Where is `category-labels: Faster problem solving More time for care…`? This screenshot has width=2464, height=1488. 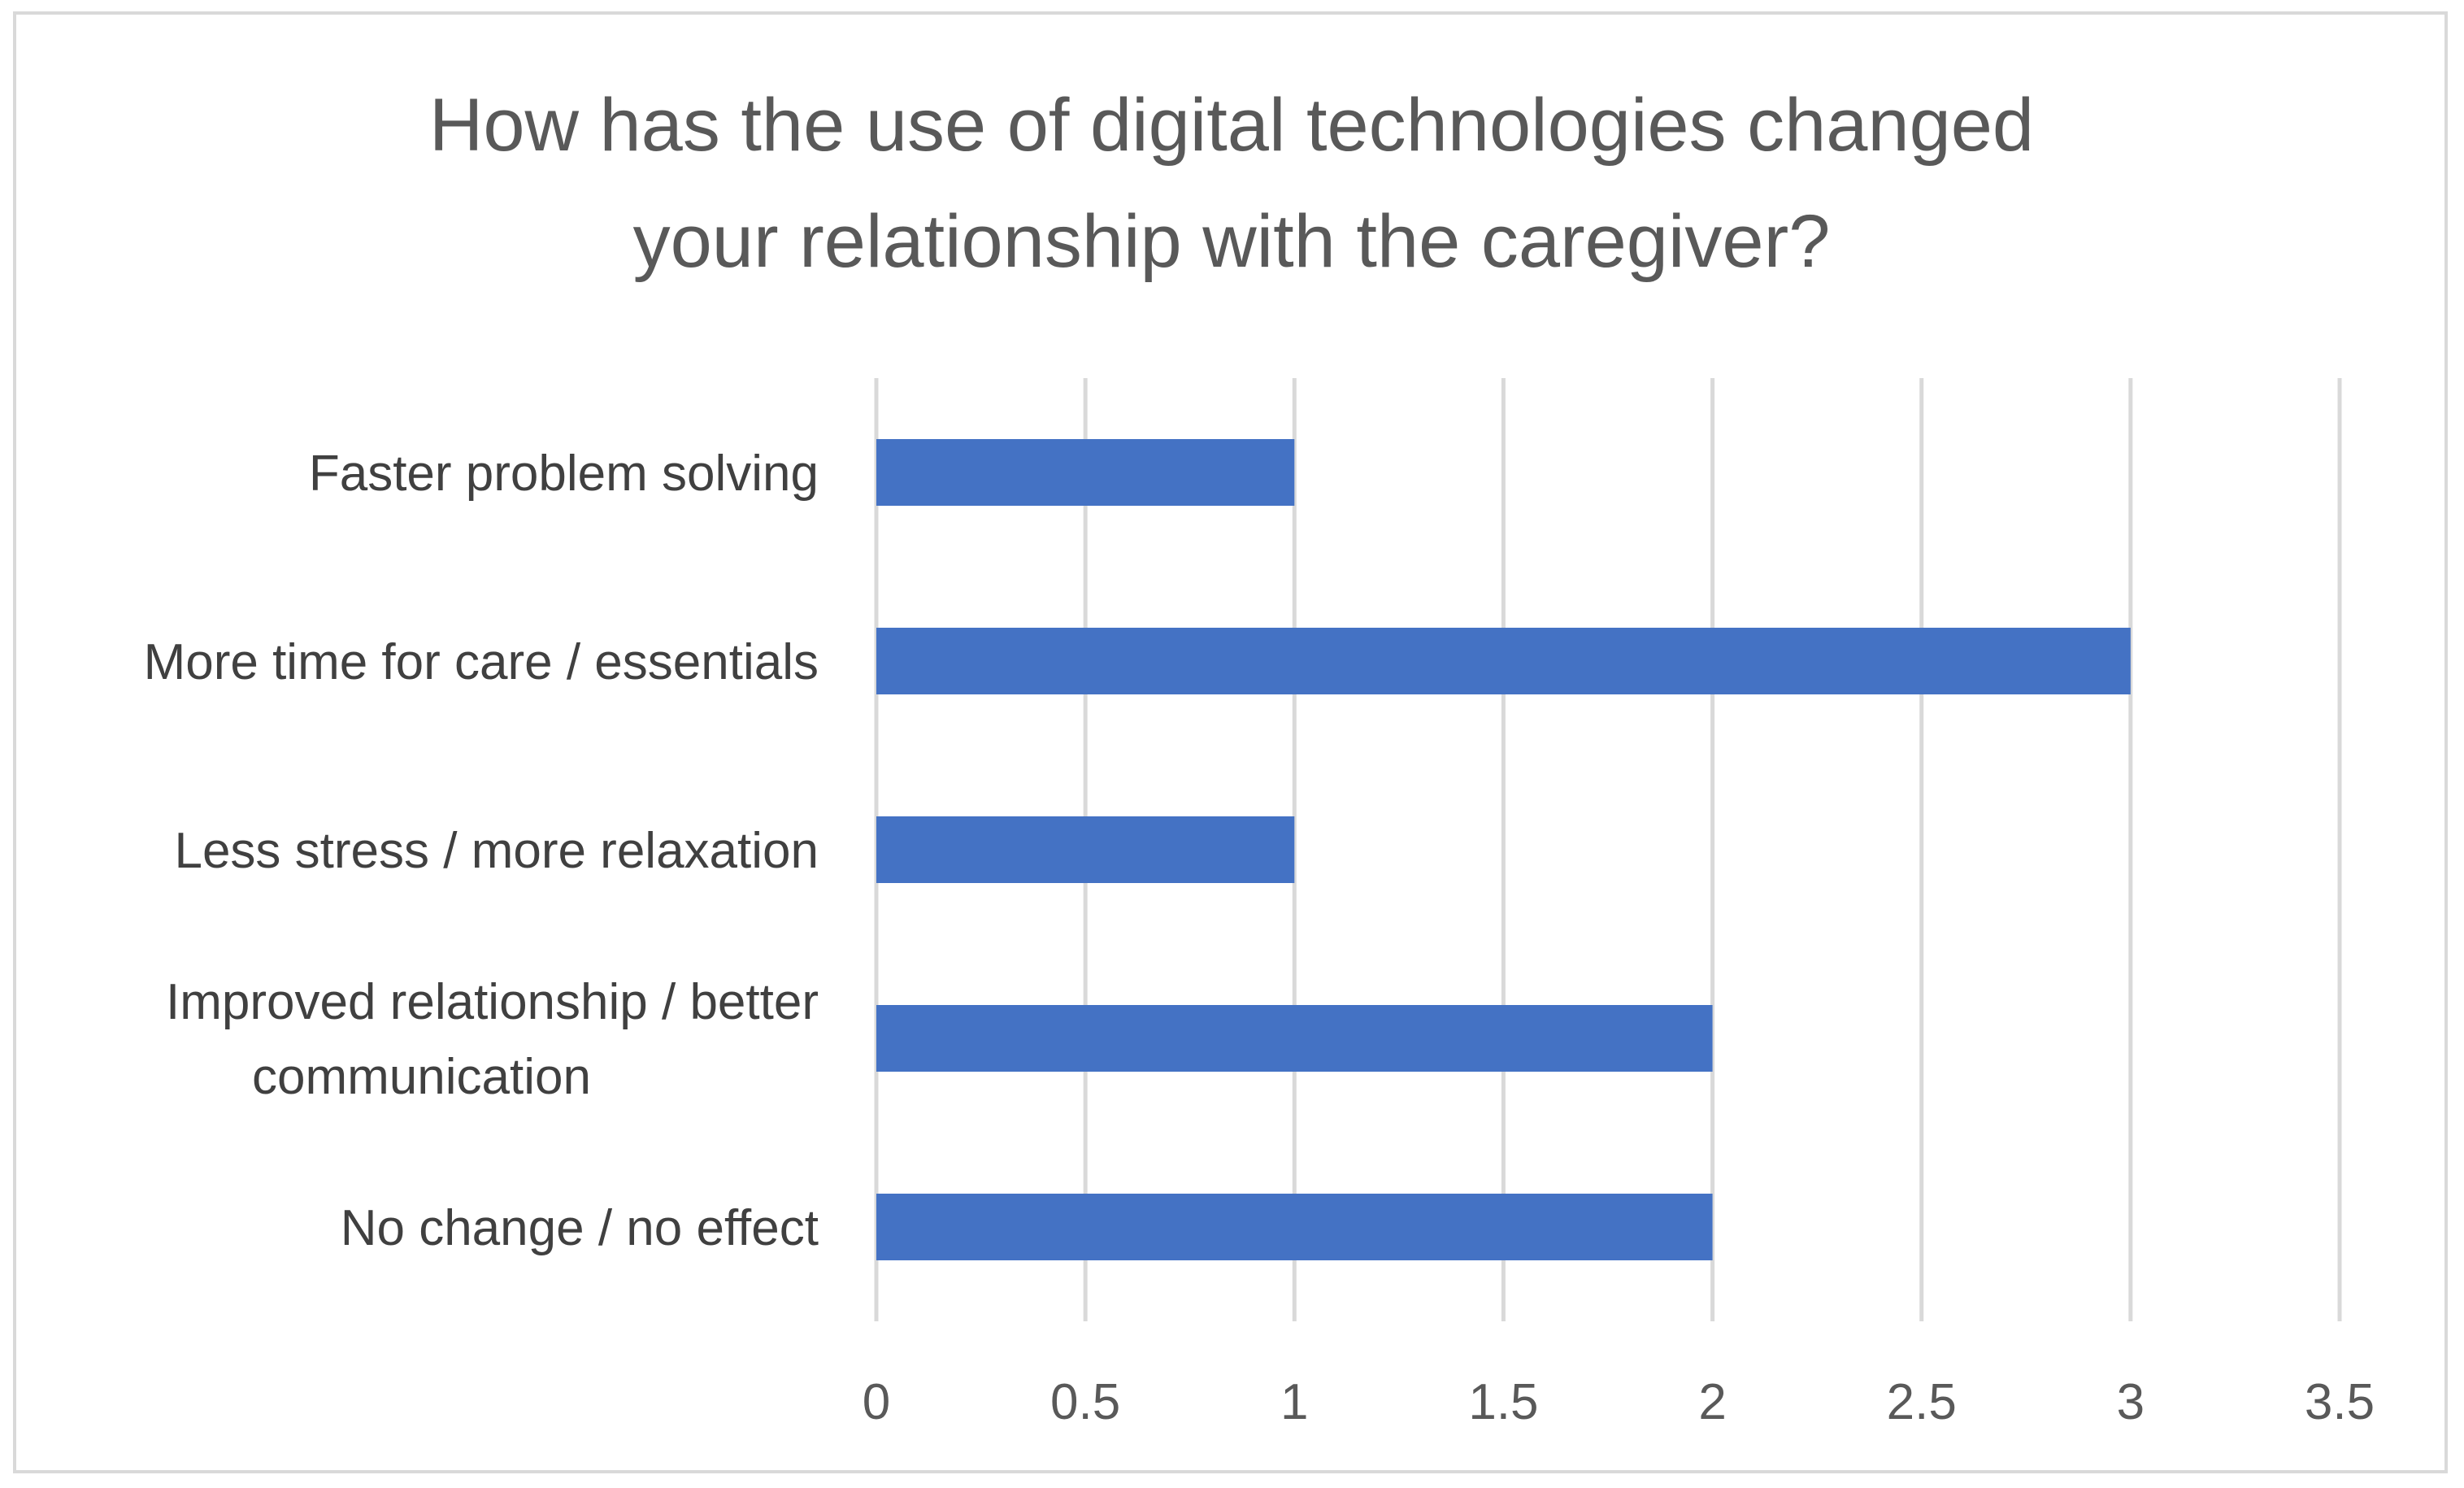
category-labels: Faster problem solving More time for care… is located at coordinates (482, 851).